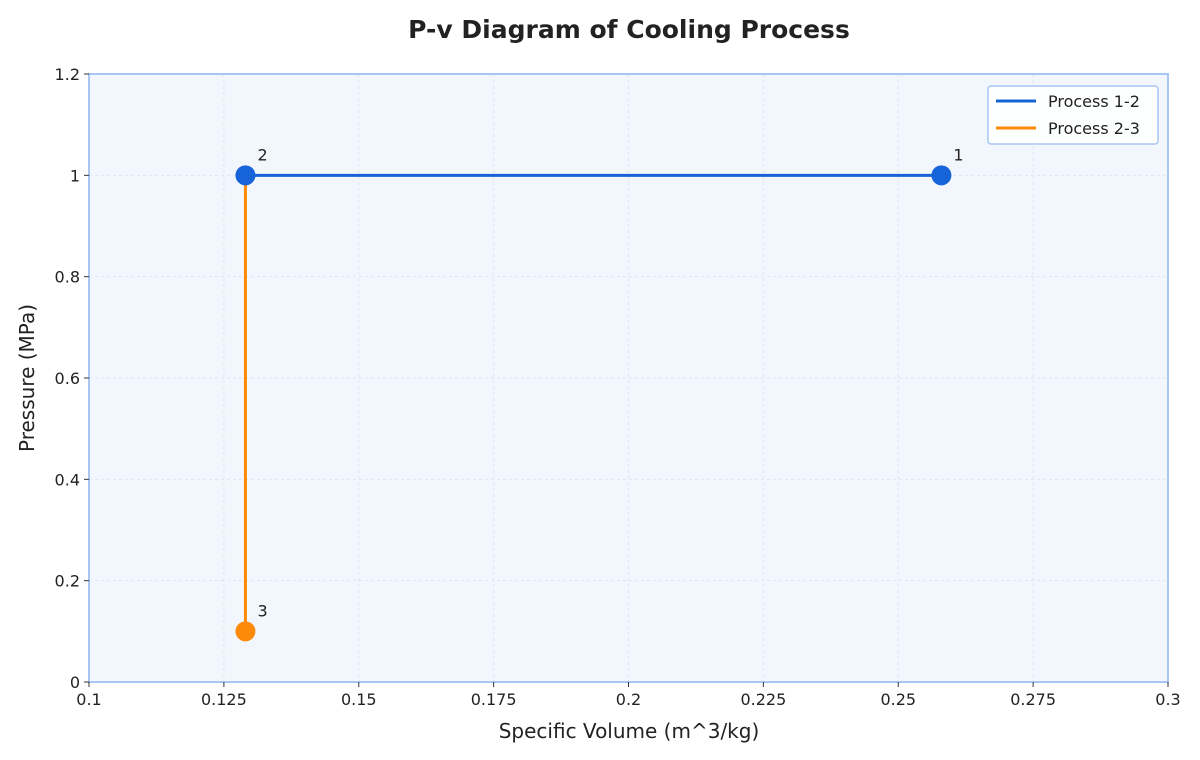  I want to click on y-axis-ticks: 0 0.2 0.4 0.6 0.8 1 1.2, so click(72, 378).